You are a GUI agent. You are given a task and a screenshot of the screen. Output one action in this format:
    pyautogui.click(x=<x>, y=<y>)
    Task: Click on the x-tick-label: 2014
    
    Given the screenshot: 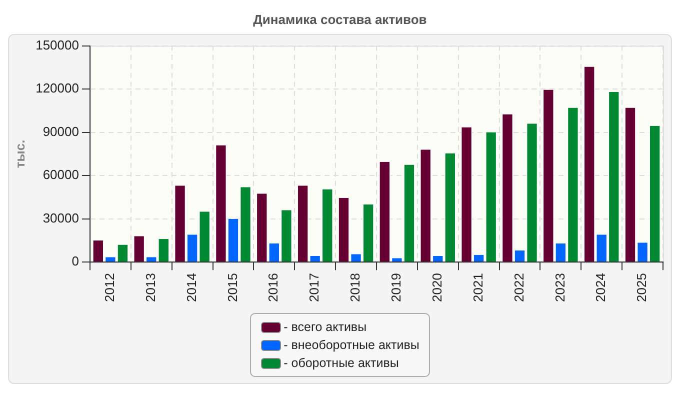 What is the action you would take?
    pyautogui.click(x=191, y=287)
    